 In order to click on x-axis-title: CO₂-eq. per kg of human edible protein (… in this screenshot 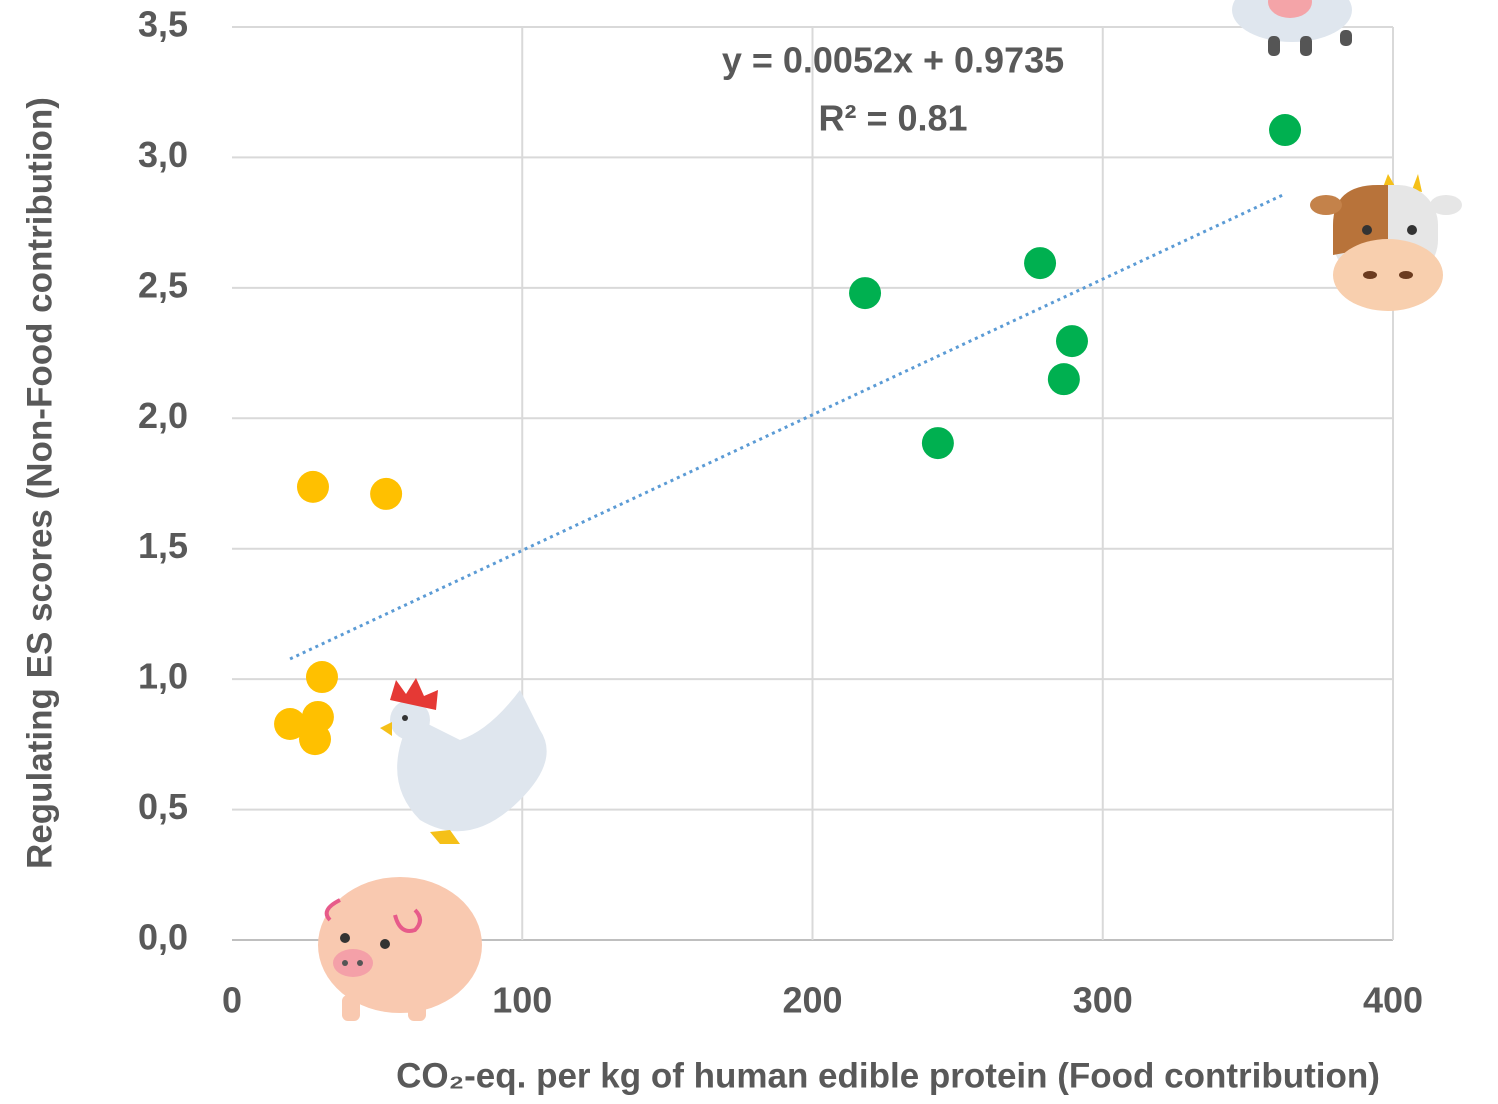, I will do `click(888, 1075)`.